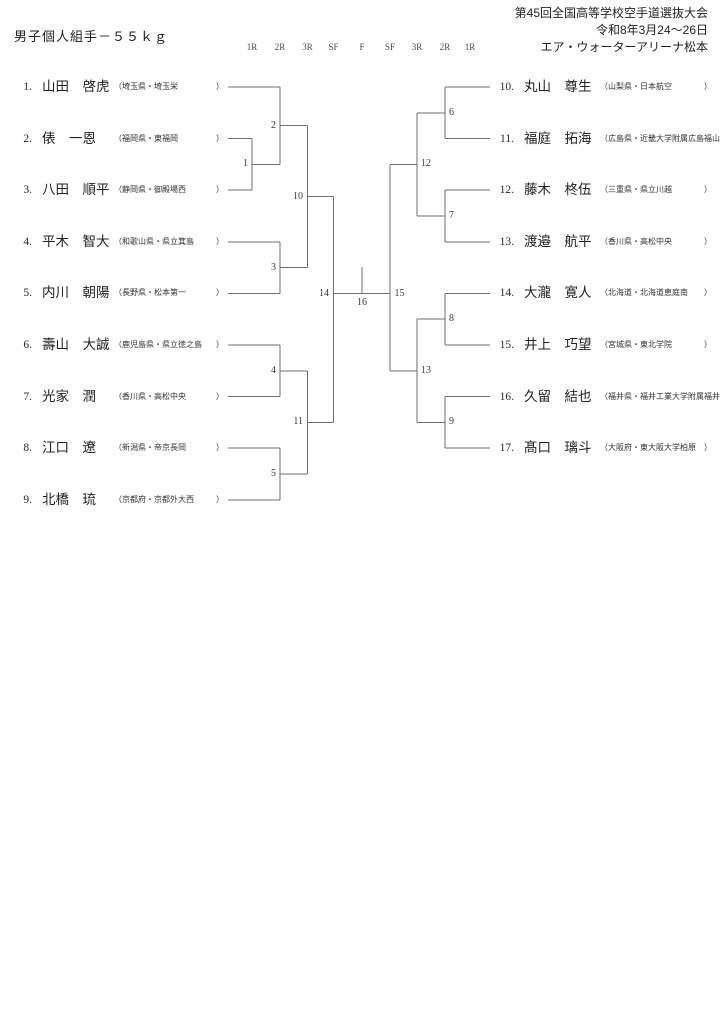 The width and height of the screenshot is (724, 1024). What do you see at coordinates (656, 87) in the screenshot?
I see `player-affiliation: （山梨県・日本航空 ）` at bounding box center [656, 87].